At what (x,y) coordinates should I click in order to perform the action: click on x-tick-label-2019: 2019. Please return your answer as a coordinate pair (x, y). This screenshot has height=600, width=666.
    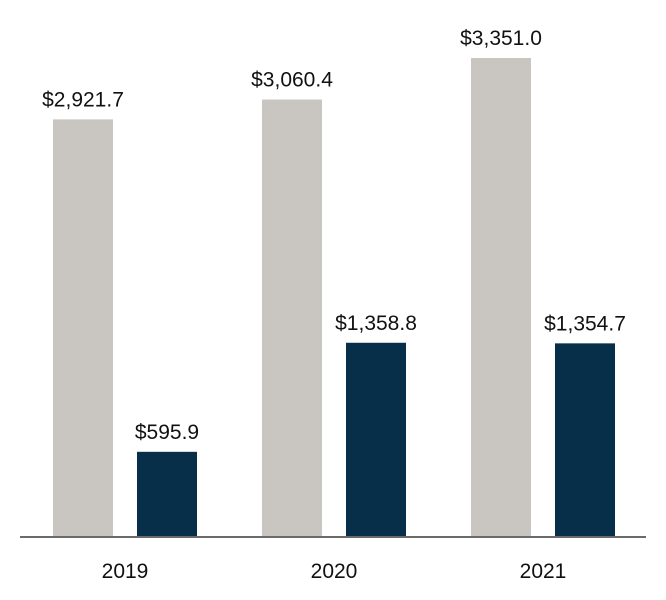
    Looking at the image, I should click on (125, 571).